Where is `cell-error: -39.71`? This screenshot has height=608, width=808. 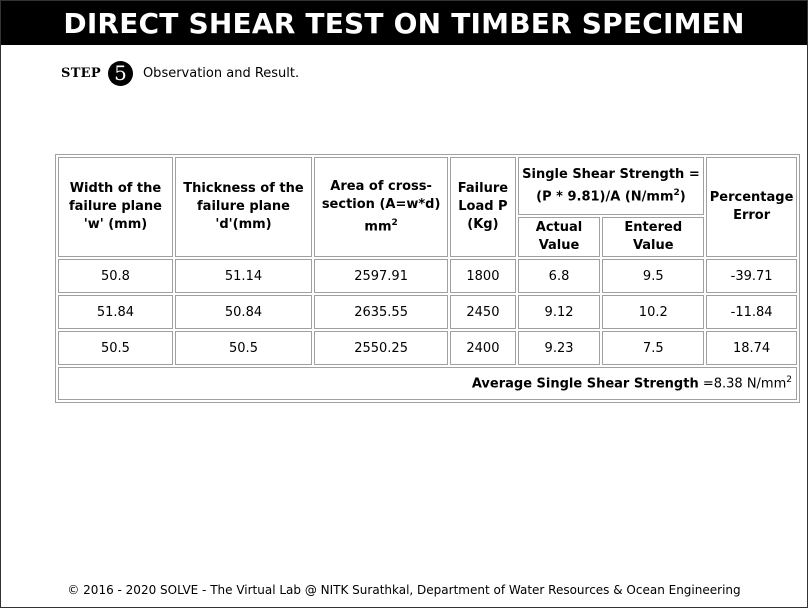 cell-error: -39.71 is located at coordinates (751, 276).